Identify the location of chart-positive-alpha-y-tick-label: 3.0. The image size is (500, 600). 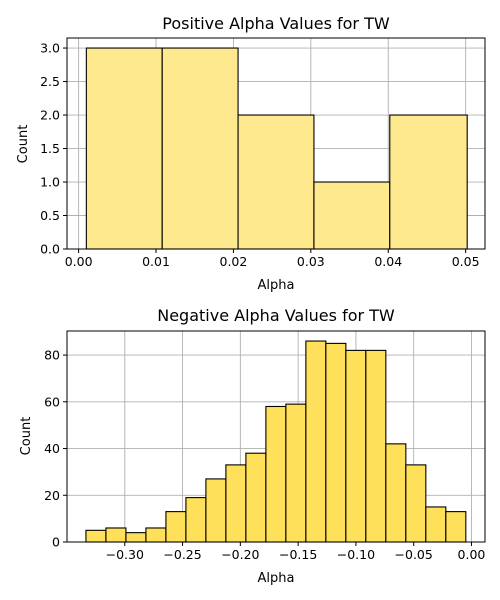
(50, 48).